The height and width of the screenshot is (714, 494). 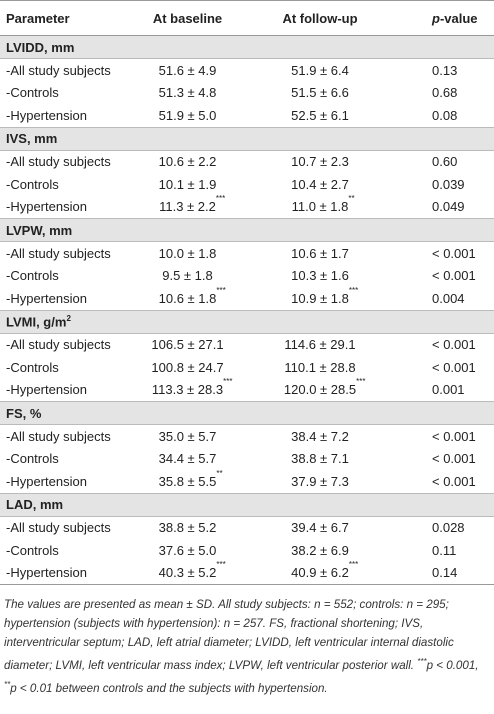 I want to click on data-row: -Controls 100.8 ± 24.7 110.1 ± 28.8 < 0.001, so click(x=247, y=367).